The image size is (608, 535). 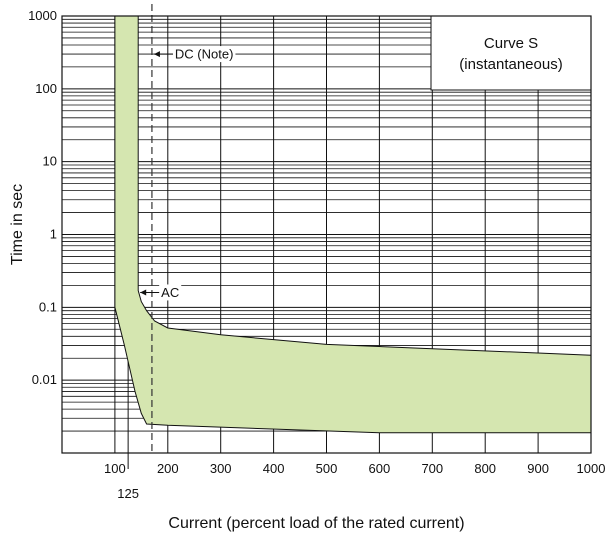 I want to click on y-tick-label: 10, so click(x=50, y=161).